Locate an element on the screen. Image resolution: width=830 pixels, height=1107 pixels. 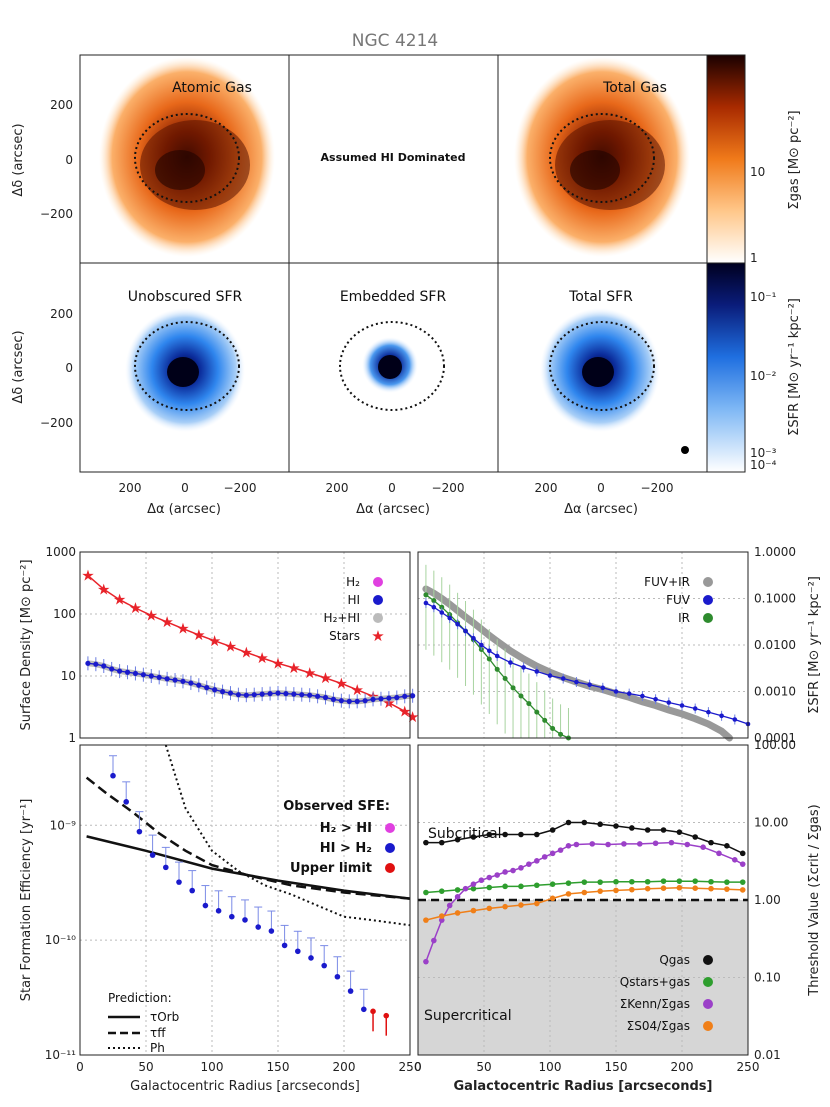
panel-frame-threshold is located at coordinates (583, 900).